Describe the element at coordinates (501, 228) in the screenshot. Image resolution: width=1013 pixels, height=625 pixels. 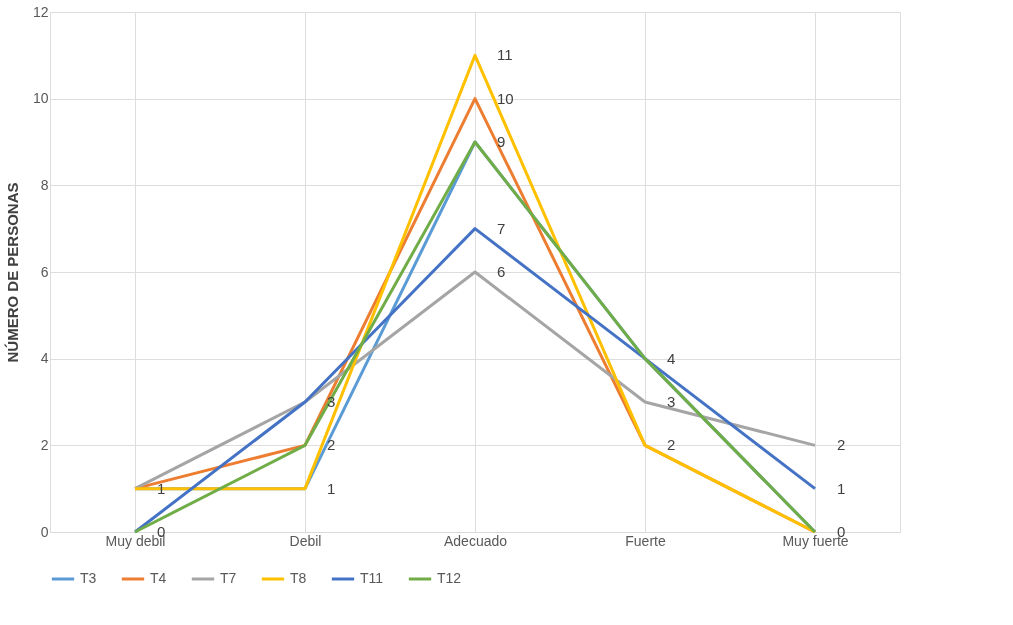
I see `data-label: 7` at that location.